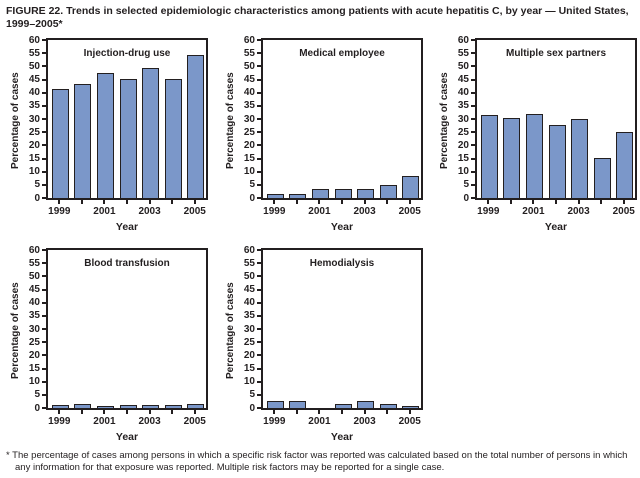 This screenshot has width=640, height=478. Describe the element at coordinates (127, 329) in the screenshot. I see `plot-area: Blood transfusion` at that location.